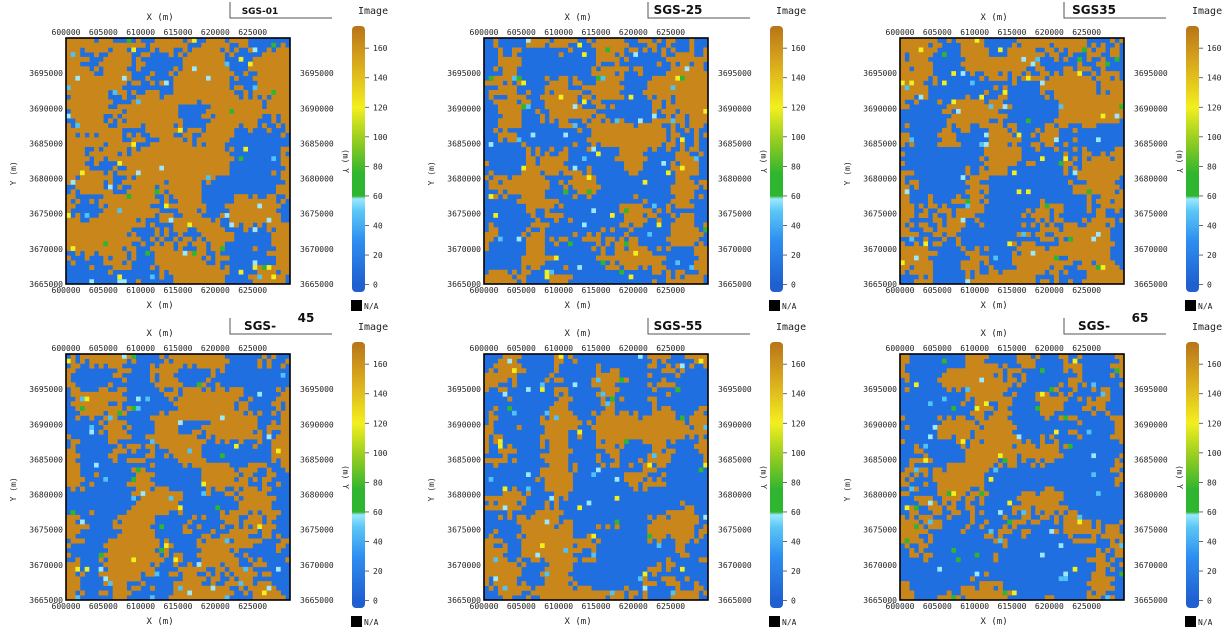 The width and height of the screenshot is (1227, 633). What do you see at coordinates (46, 73) in the screenshot?
I see `y-tick-left: 3695000` at bounding box center [46, 73].